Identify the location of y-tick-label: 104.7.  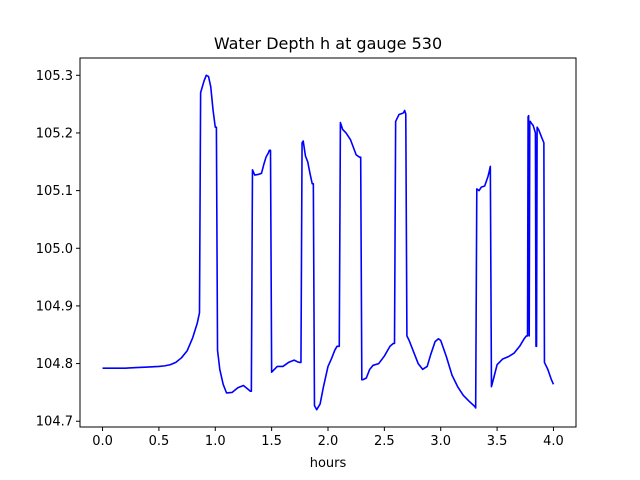
(54, 422).